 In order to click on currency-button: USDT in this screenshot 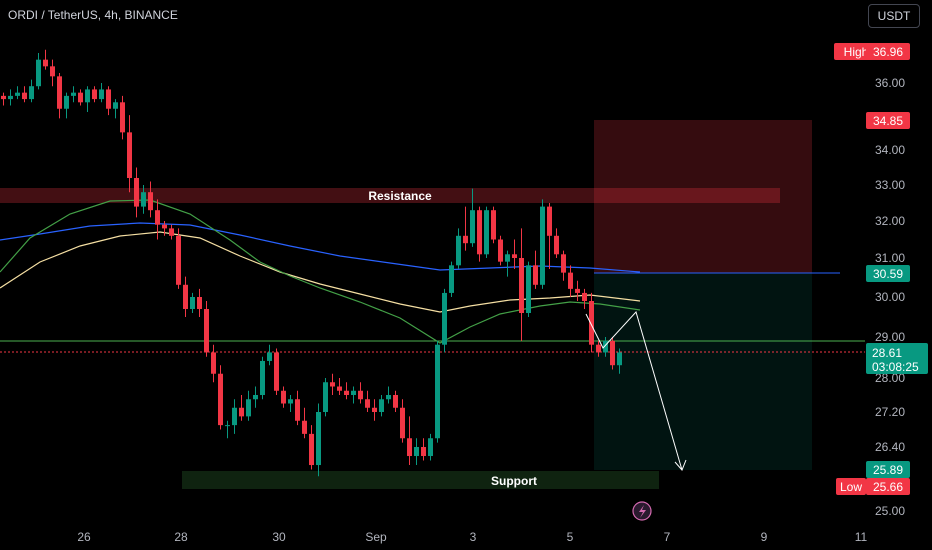, I will do `click(894, 16)`.